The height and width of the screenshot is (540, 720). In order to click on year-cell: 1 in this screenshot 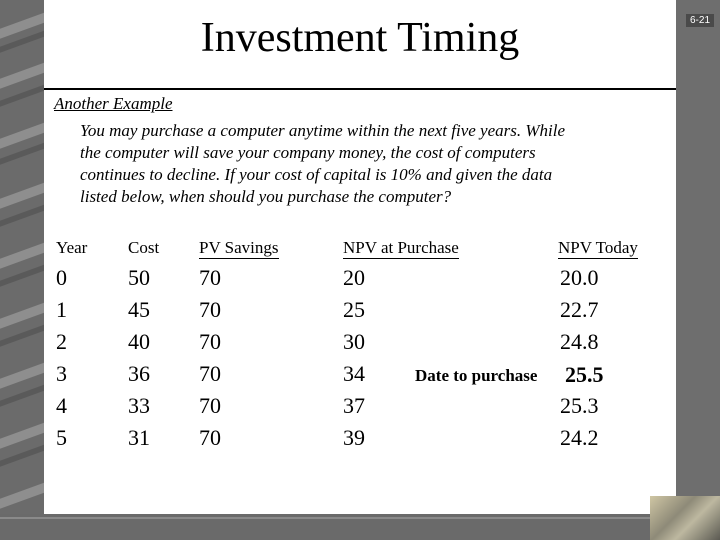, I will do `click(61, 309)`.